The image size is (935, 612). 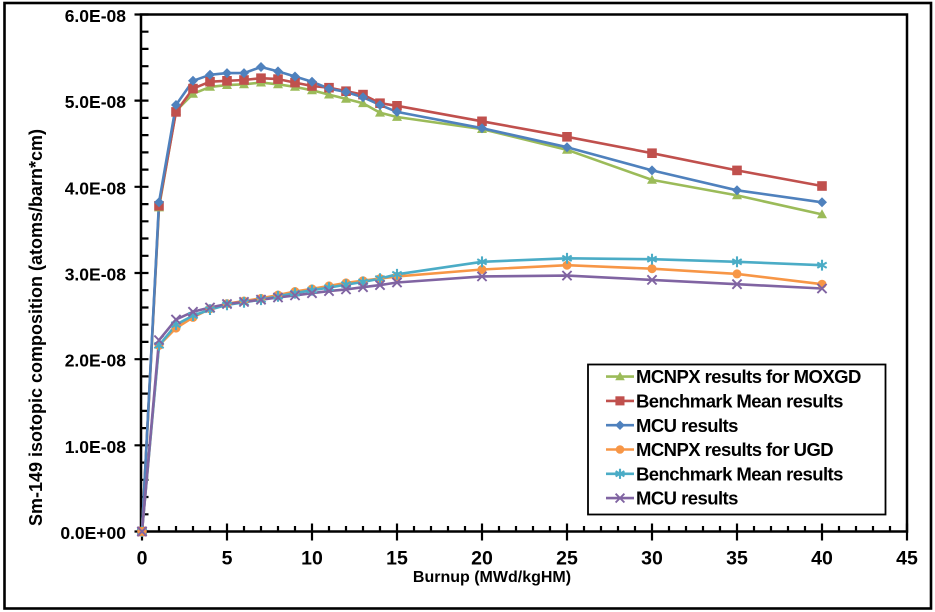 What do you see at coordinates (142, 559) in the screenshot?
I see `svg-text: 0` at bounding box center [142, 559].